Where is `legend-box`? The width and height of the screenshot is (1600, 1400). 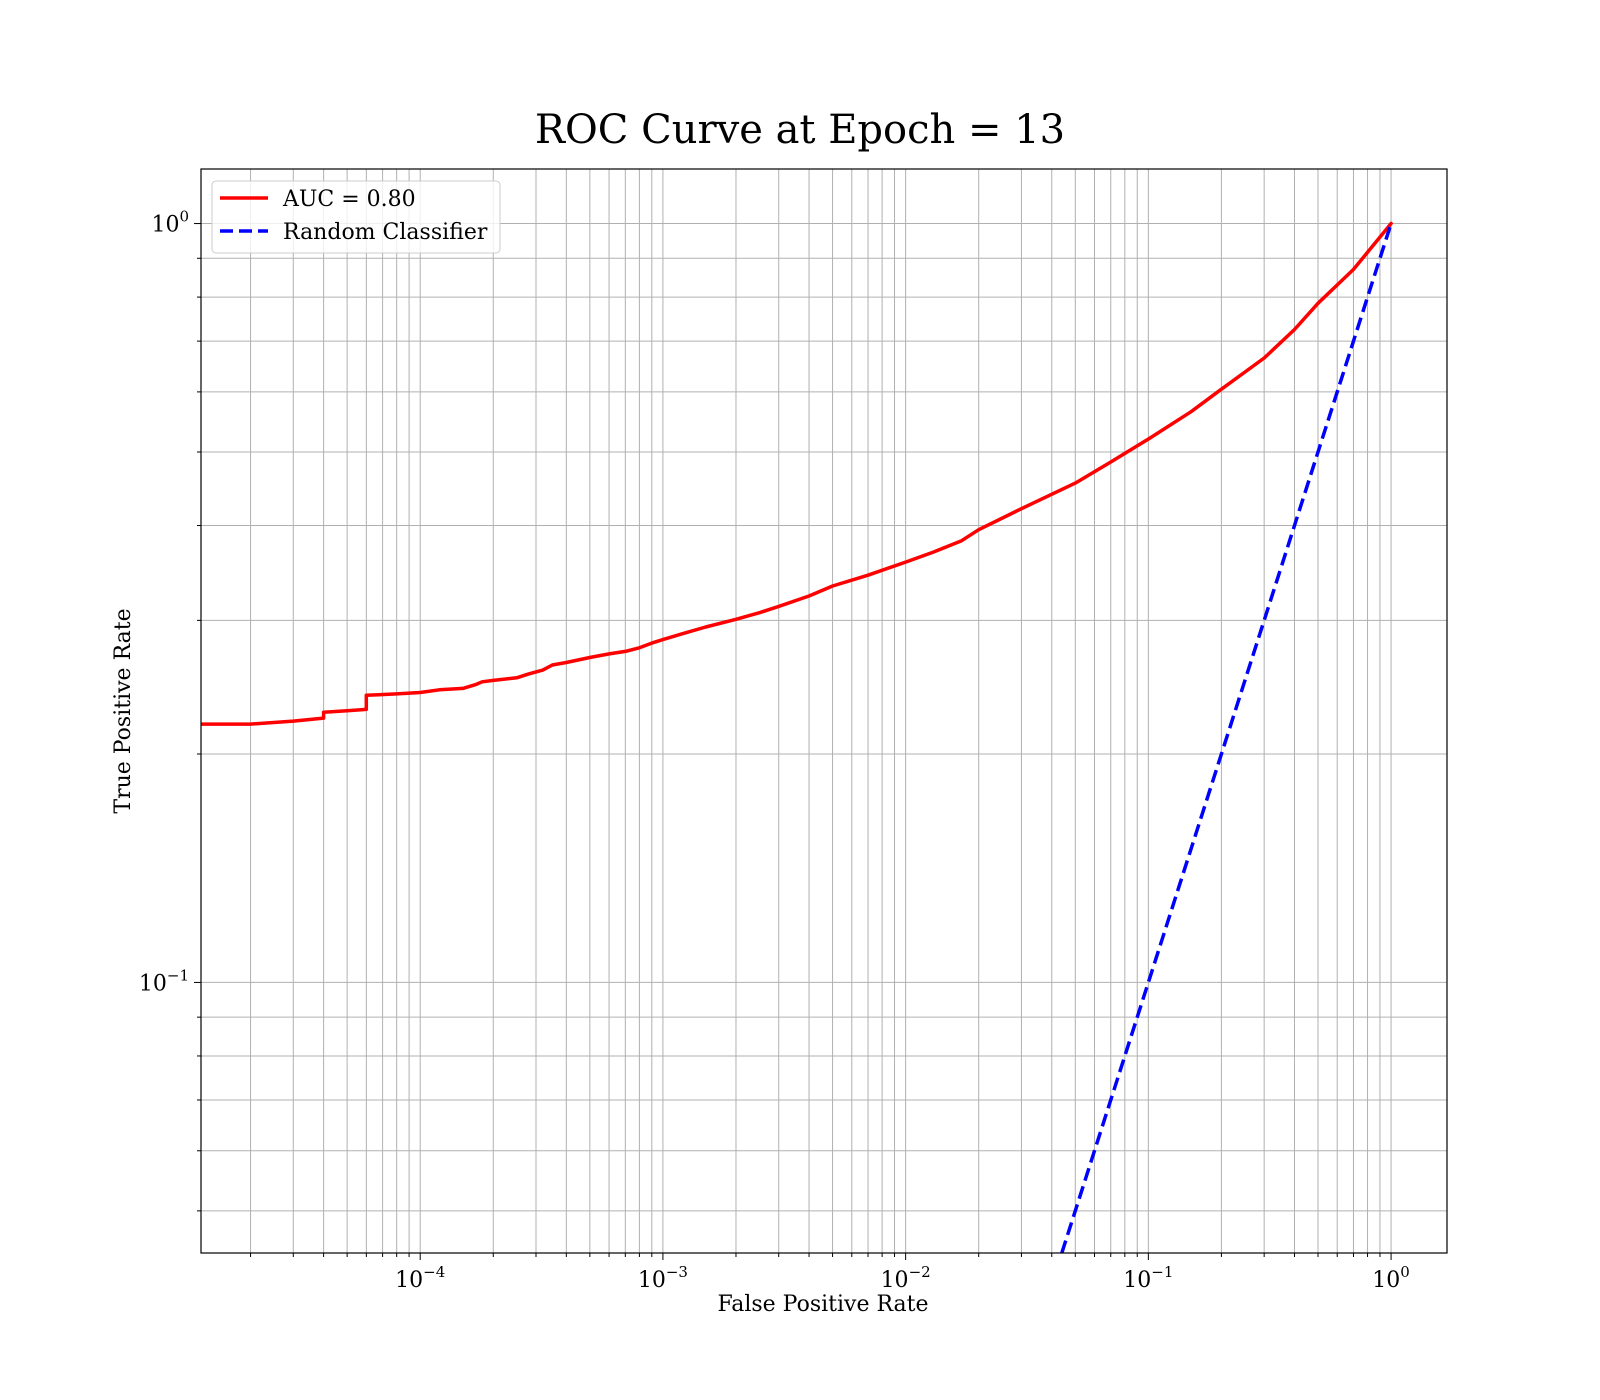 legend-box is located at coordinates (356, 217).